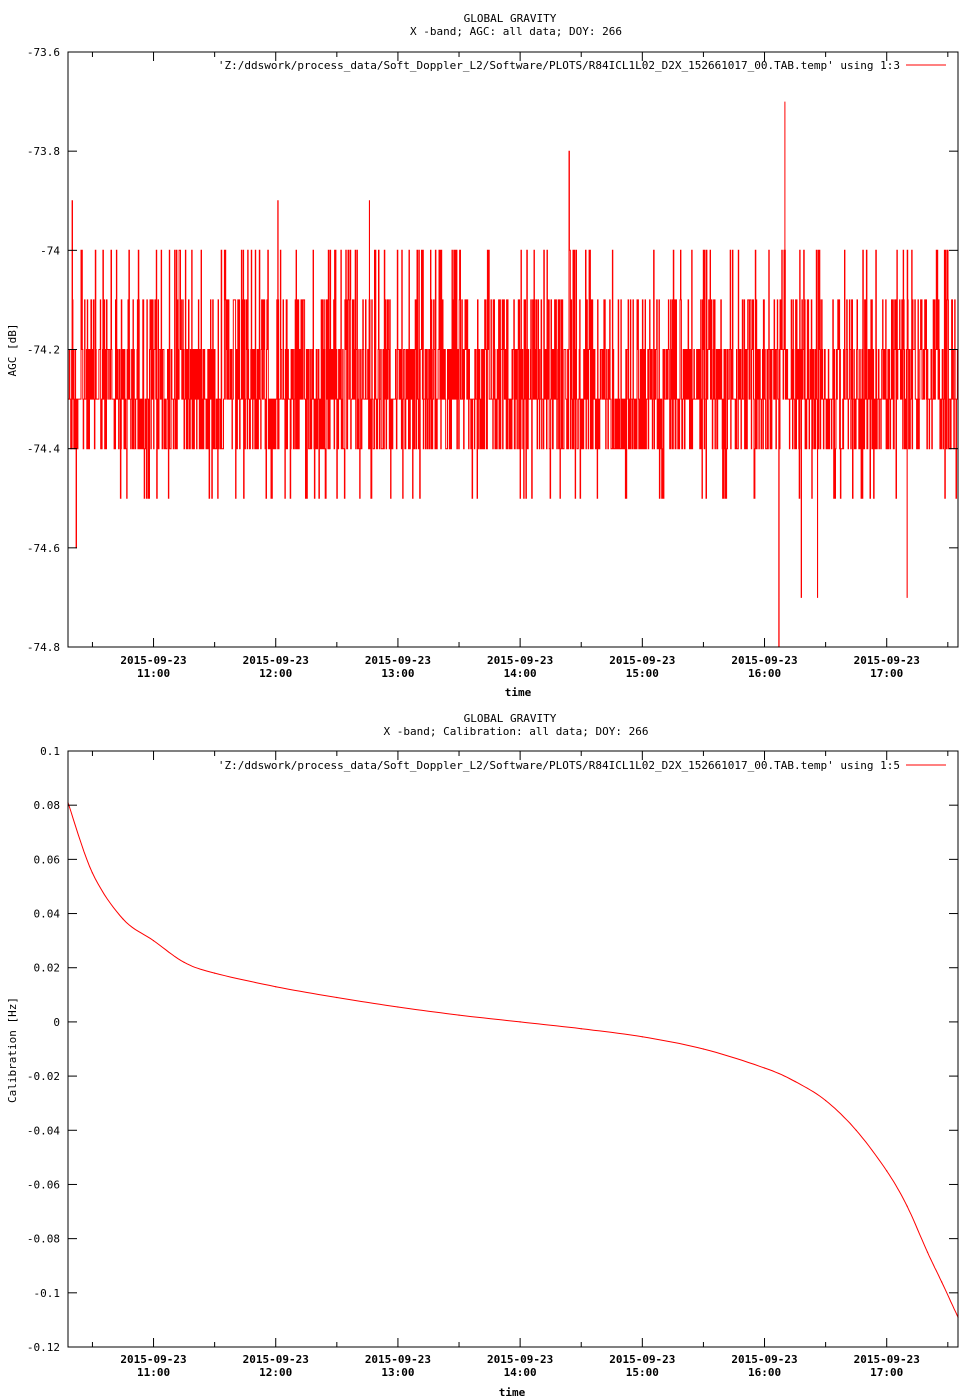  I want to click on calibration-y-tick-label: -0.06, so click(43, 1184).